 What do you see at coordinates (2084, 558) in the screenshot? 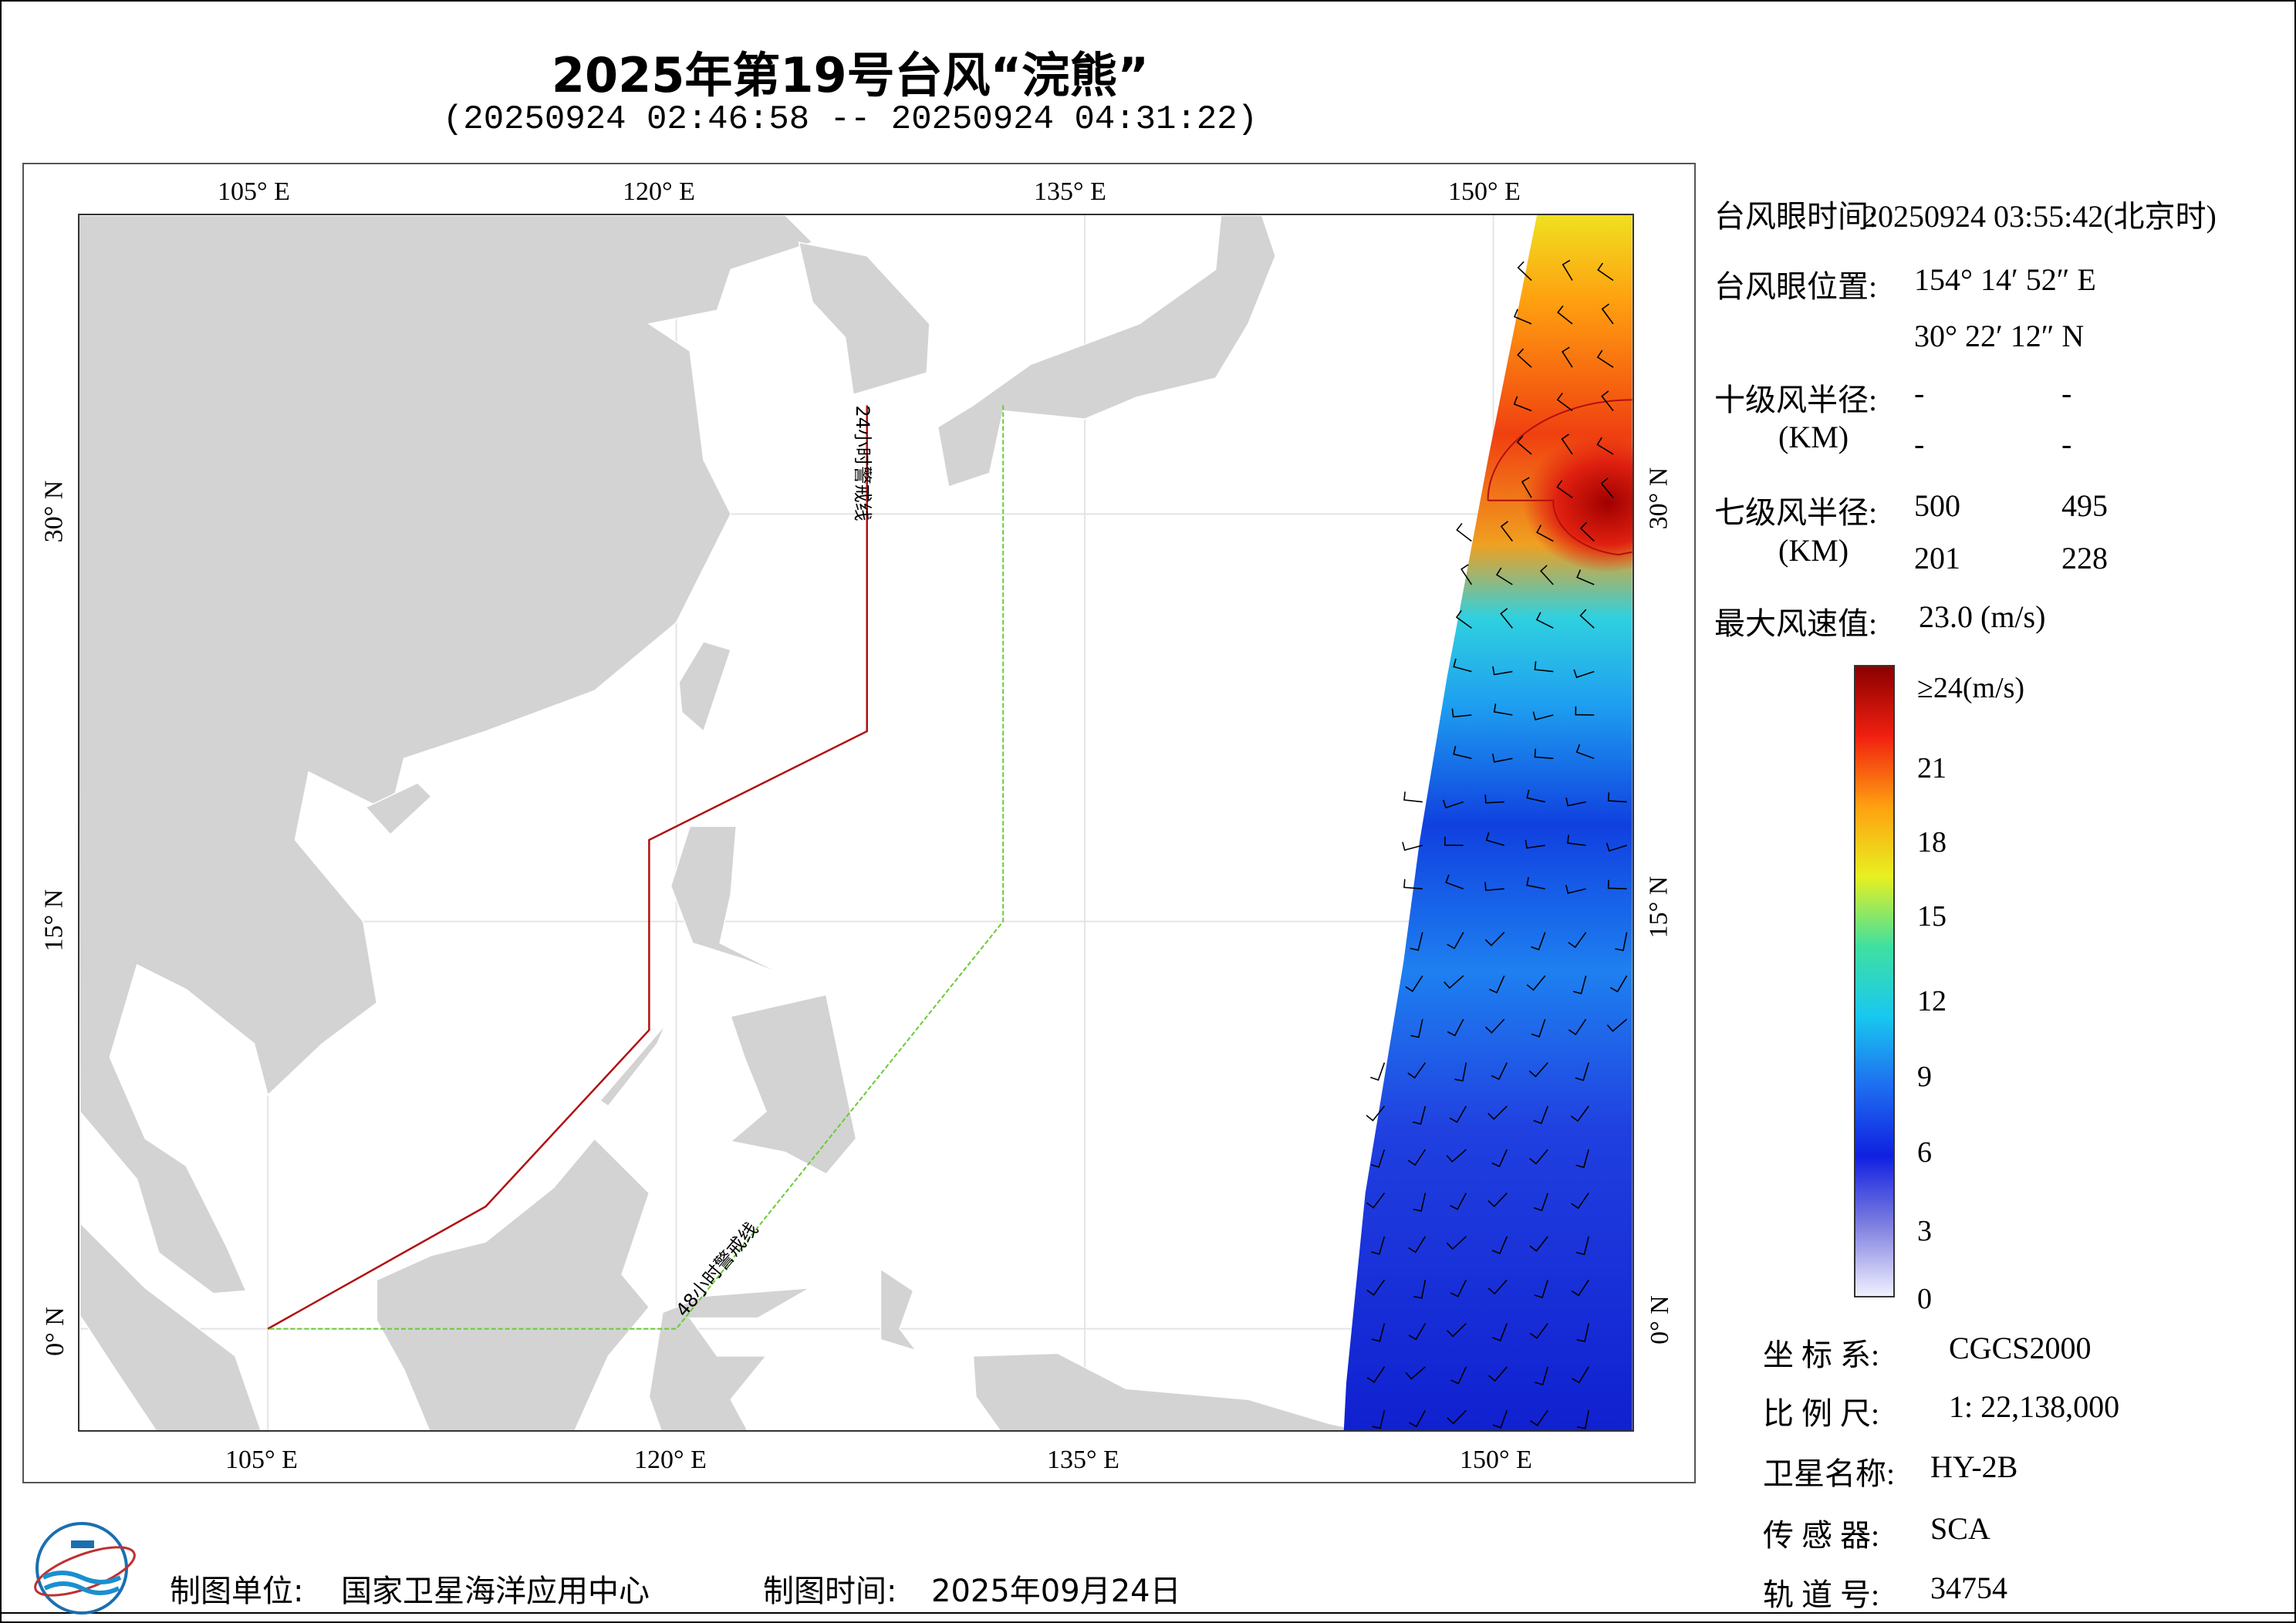
I see `r7-value: 228` at bounding box center [2084, 558].